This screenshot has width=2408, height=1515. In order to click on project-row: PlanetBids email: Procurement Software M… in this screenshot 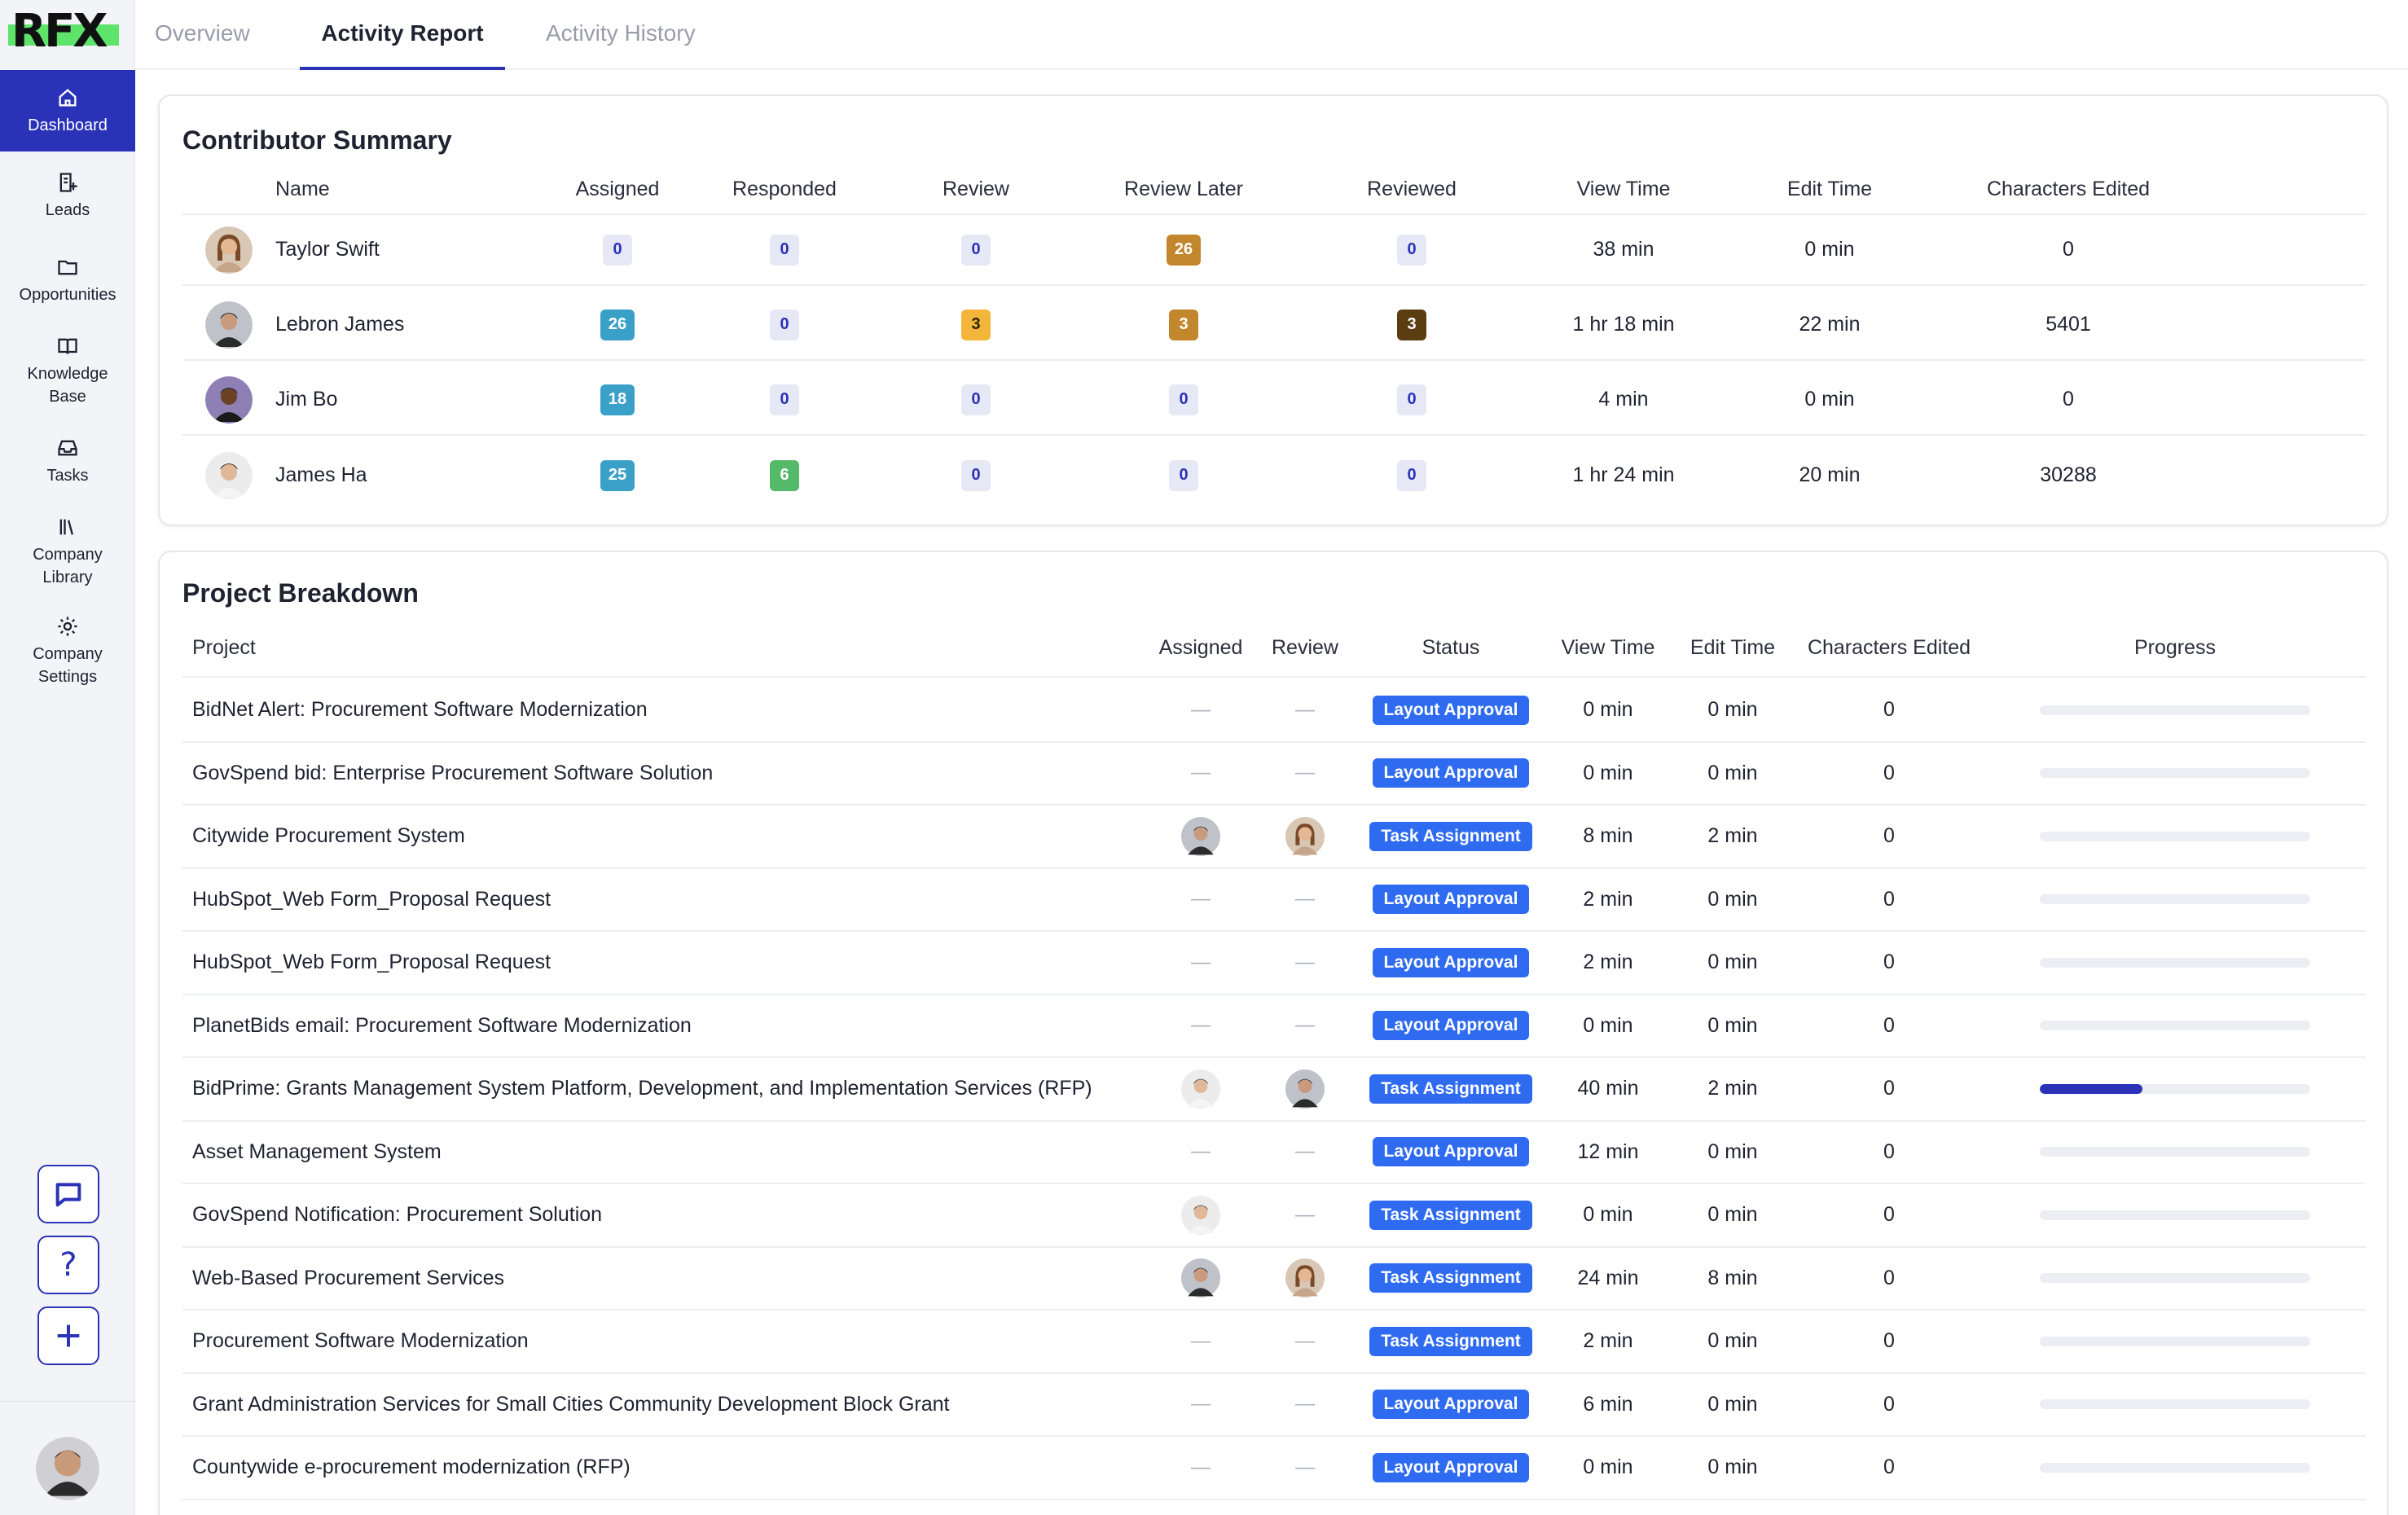, I will do `click(1274, 1026)`.